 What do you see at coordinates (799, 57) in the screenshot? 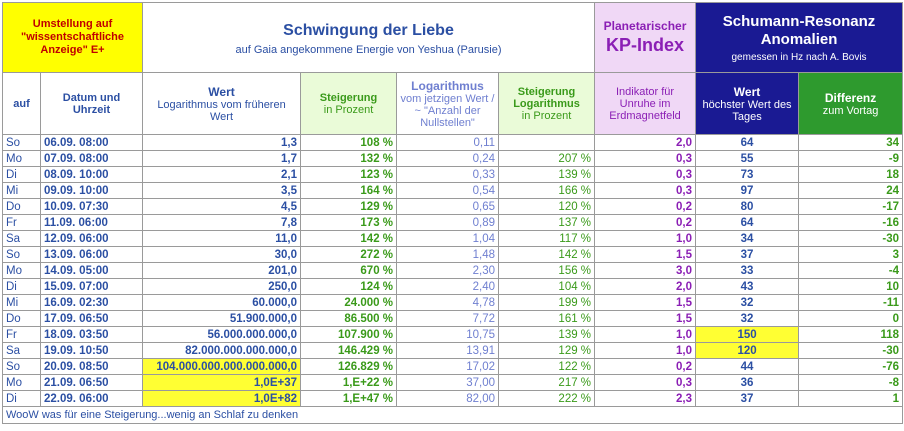
I see `schumann-subtitle: gemessen in Hz nach A. Bovis` at bounding box center [799, 57].